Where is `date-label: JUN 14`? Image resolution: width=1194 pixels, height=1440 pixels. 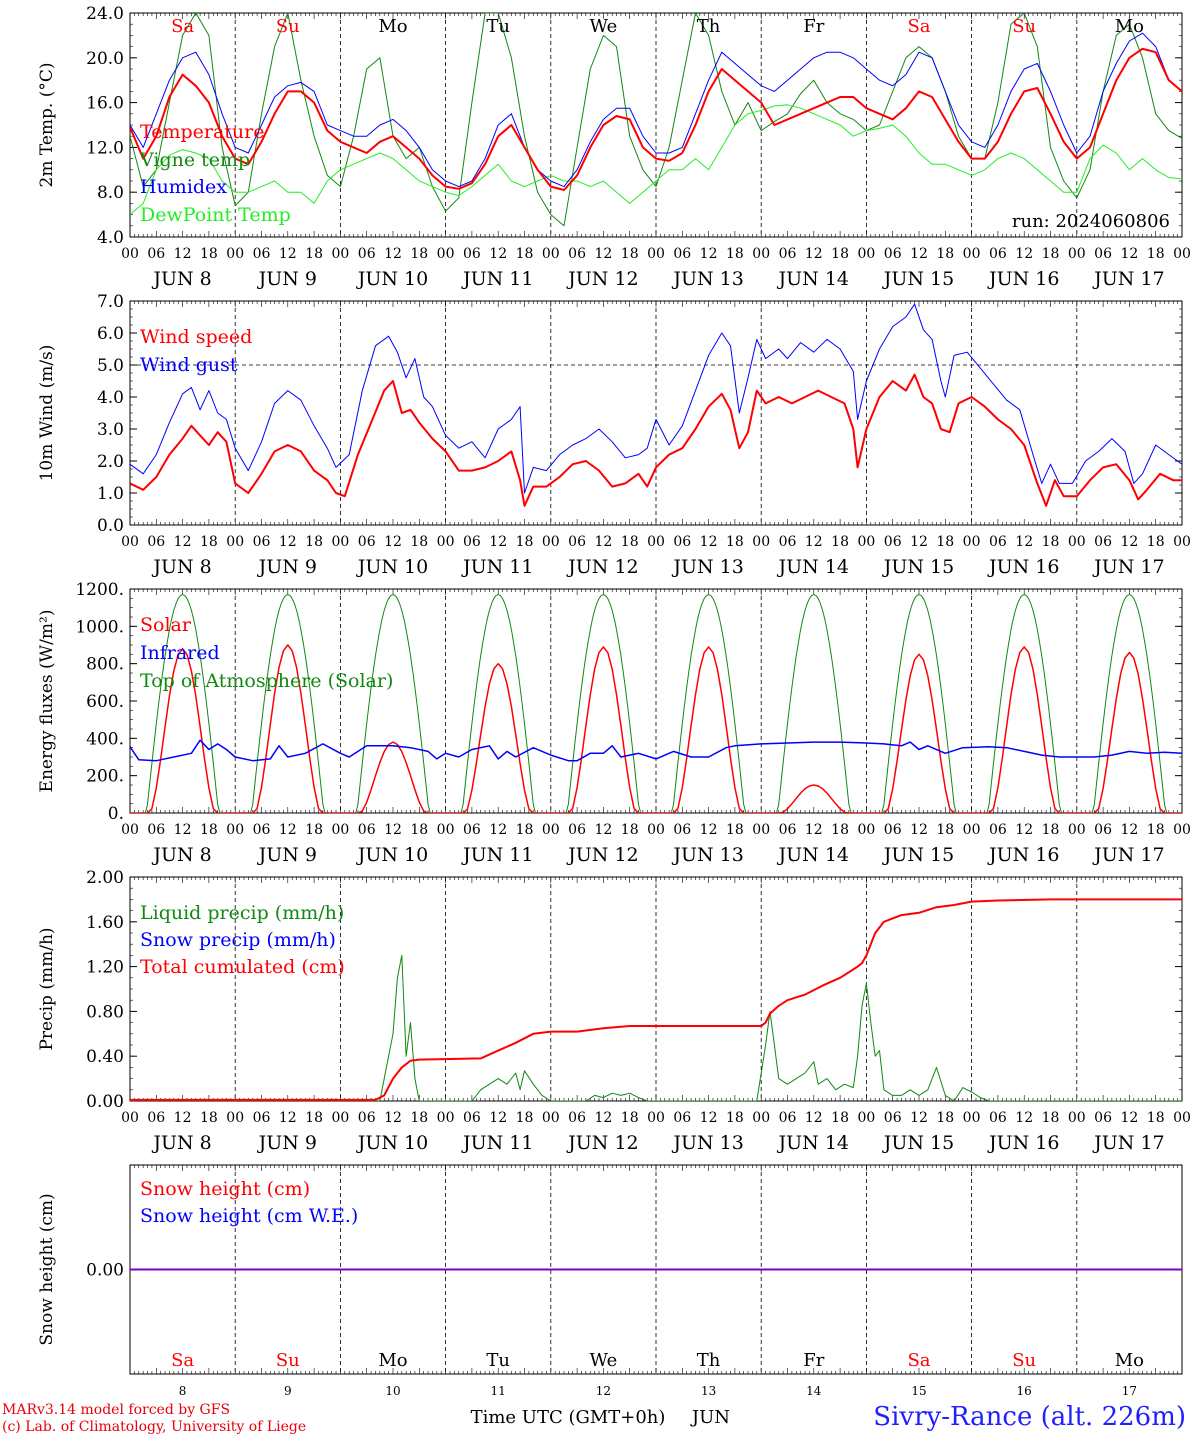 date-label: JUN 14 is located at coordinates (813, 1143).